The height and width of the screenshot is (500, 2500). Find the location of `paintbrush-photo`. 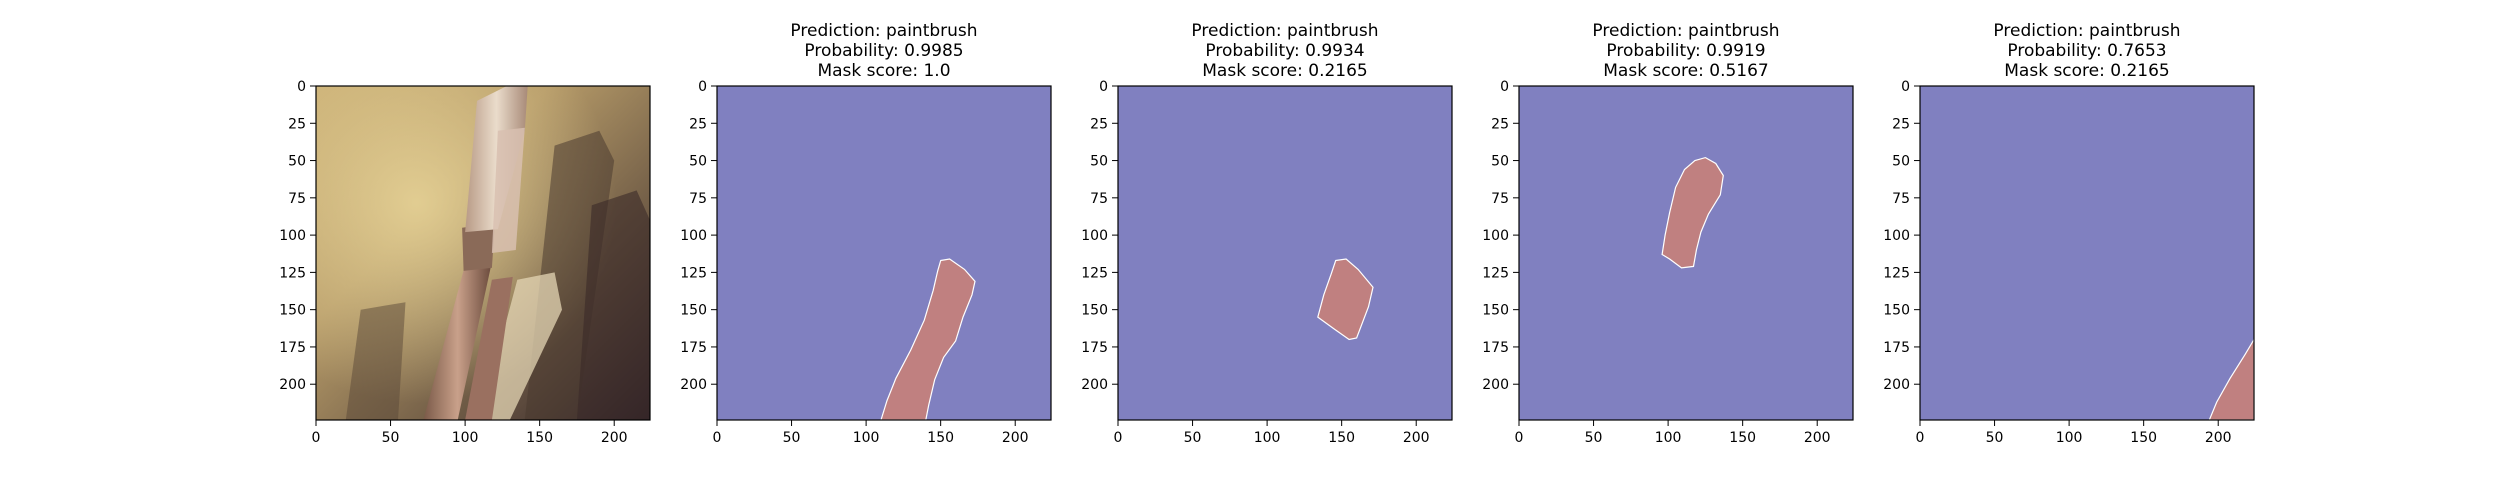

paintbrush-photo is located at coordinates (483, 253).